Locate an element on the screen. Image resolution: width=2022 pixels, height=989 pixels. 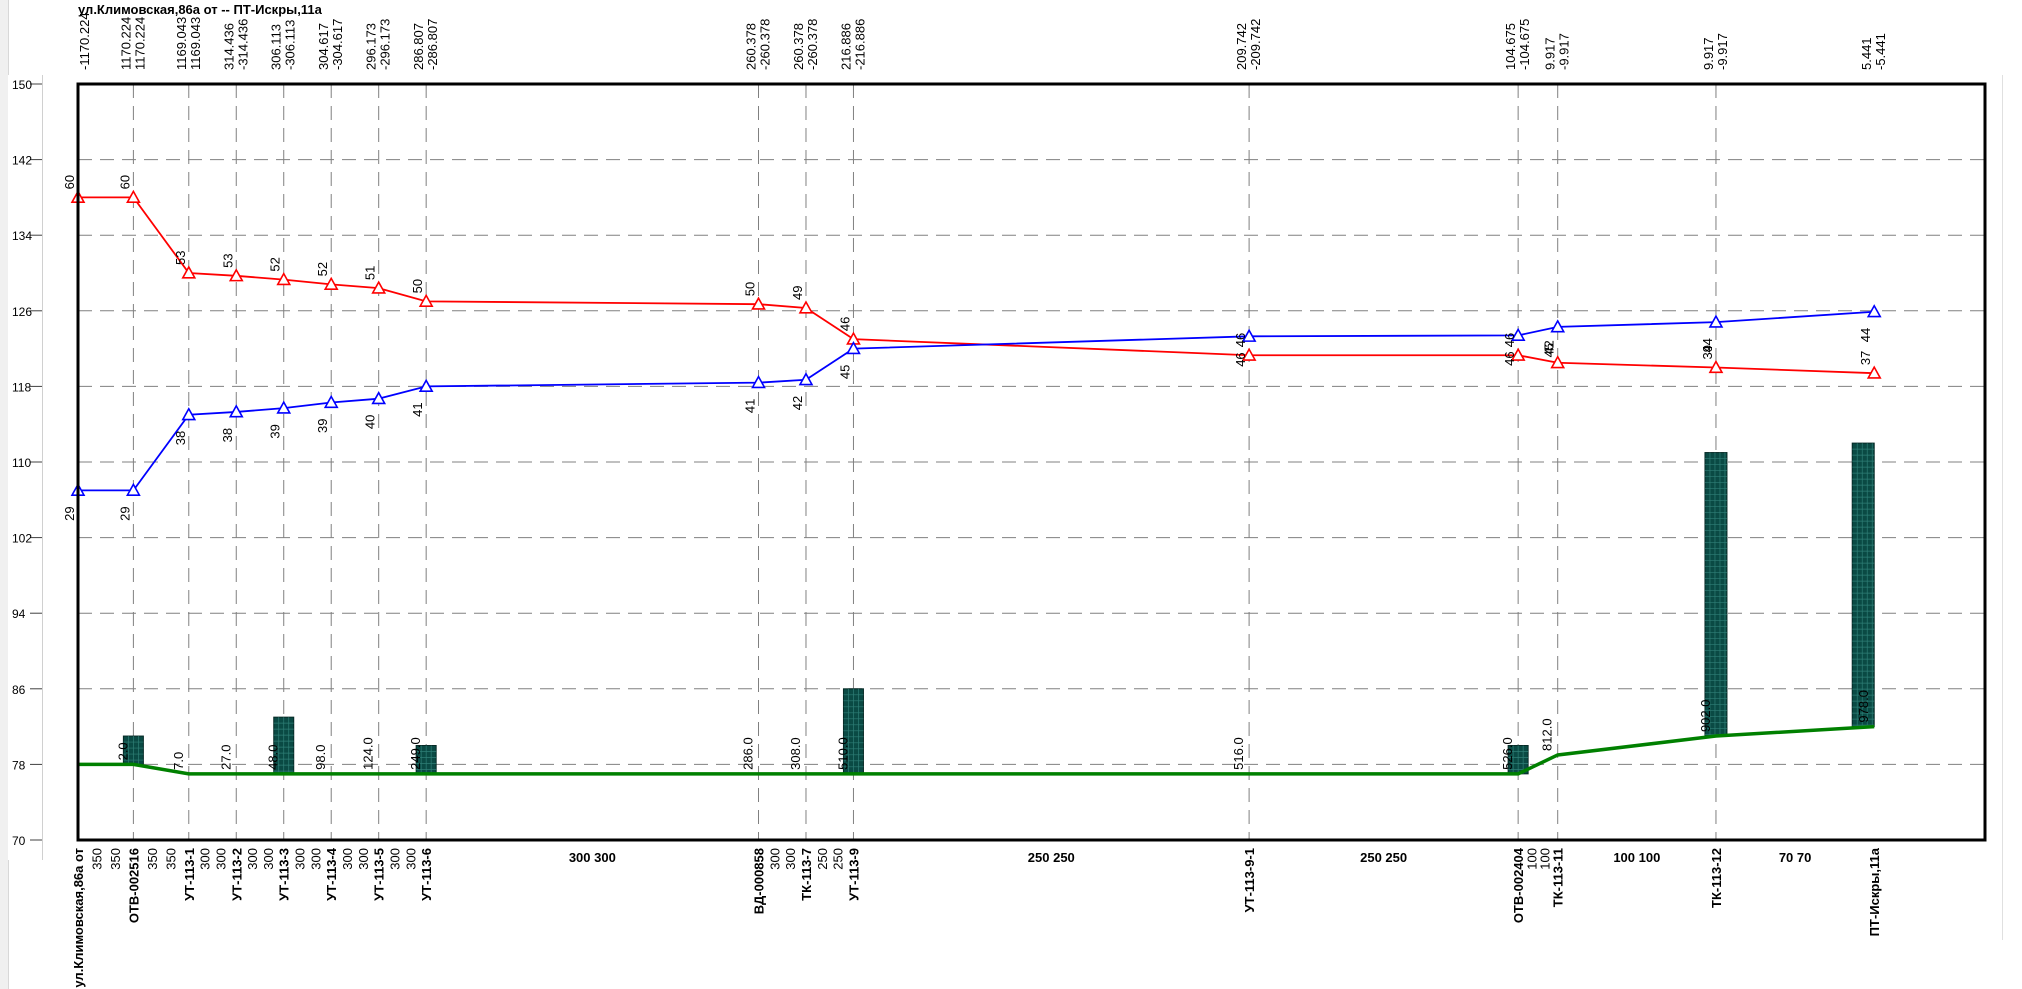
ground-value-label: 7.0 is located at coordinates (178, 761).